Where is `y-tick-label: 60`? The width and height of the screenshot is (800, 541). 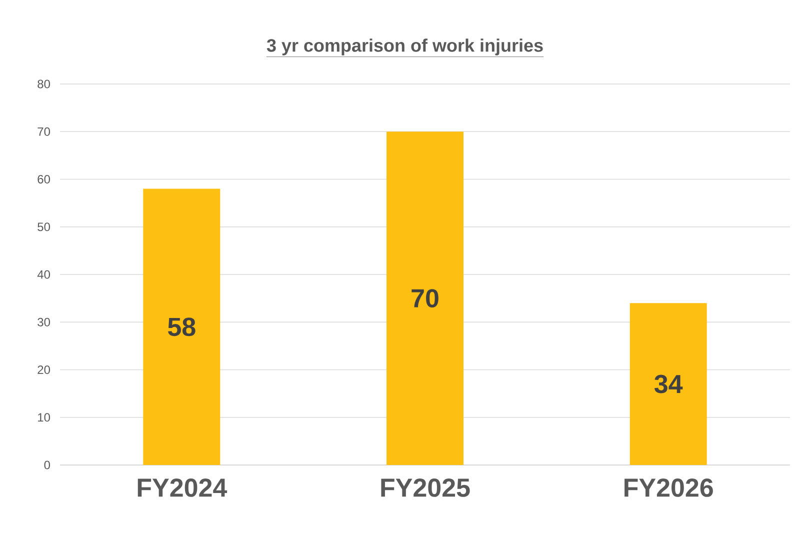 y-tick-label: 60 is located at coordinates (44, 179).